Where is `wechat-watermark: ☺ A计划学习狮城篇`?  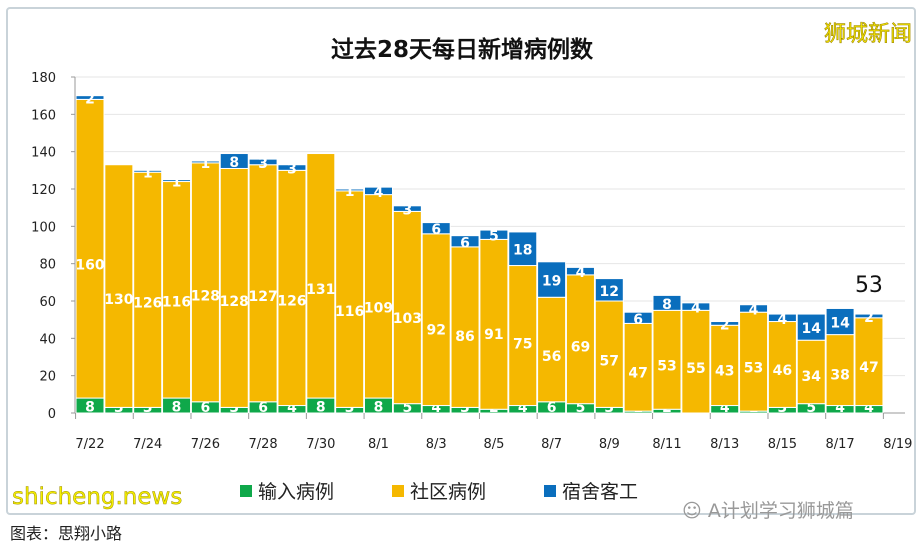 wechat-watermark: ☺ A计划学习狮城篇 is located at coordinates (768, 511).